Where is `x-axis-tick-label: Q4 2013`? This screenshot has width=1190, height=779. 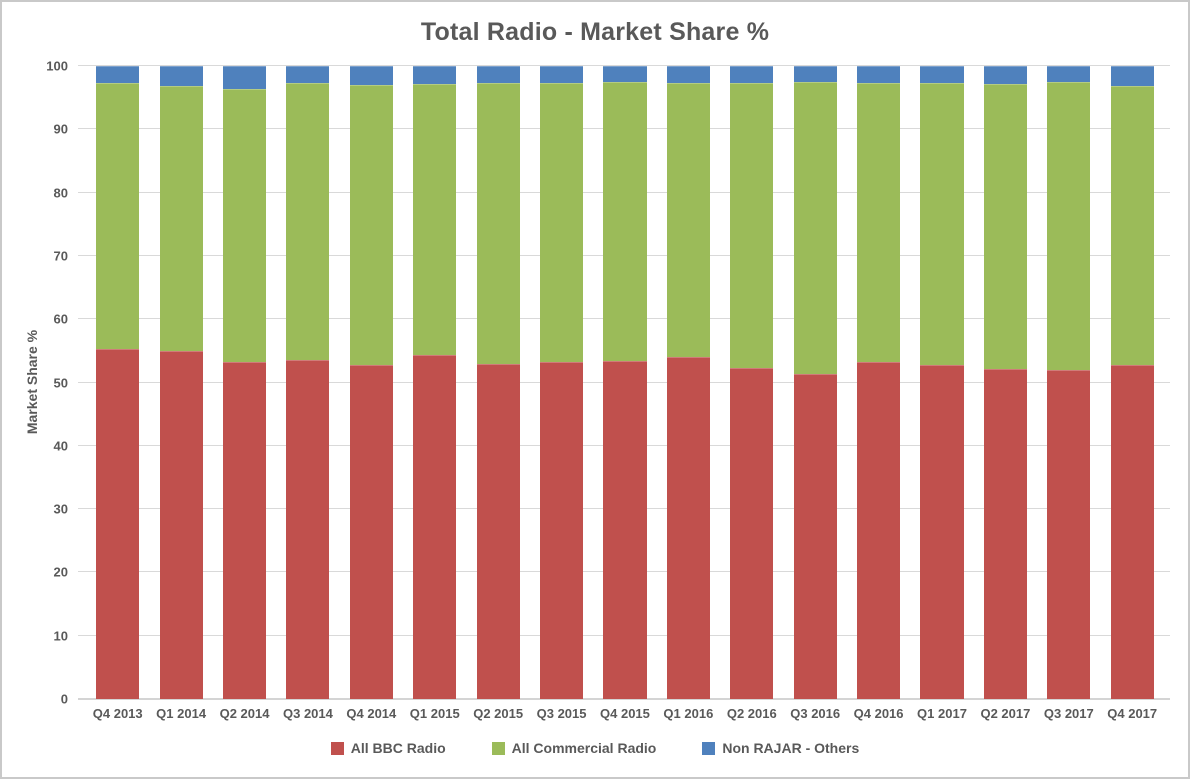 x-axis-tick-label: Q4 2013 is located at coordinates (117, 713).